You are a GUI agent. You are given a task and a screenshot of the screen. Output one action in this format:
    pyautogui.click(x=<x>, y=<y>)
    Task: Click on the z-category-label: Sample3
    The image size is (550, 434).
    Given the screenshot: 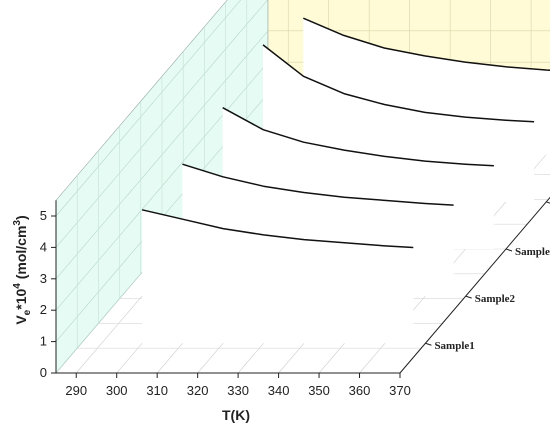 What is the action you would take?
    pyautogui.click(x=532, y=252)
    